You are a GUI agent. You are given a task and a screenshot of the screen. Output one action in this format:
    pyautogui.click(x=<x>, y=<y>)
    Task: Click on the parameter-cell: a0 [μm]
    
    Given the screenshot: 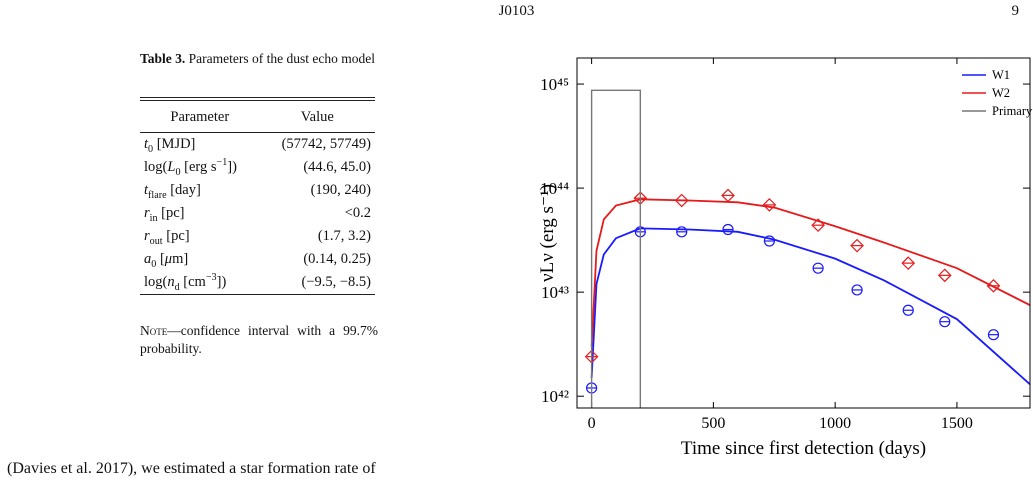 What is the action you would take?
    pyautogui.click(x=200, y=259)
    